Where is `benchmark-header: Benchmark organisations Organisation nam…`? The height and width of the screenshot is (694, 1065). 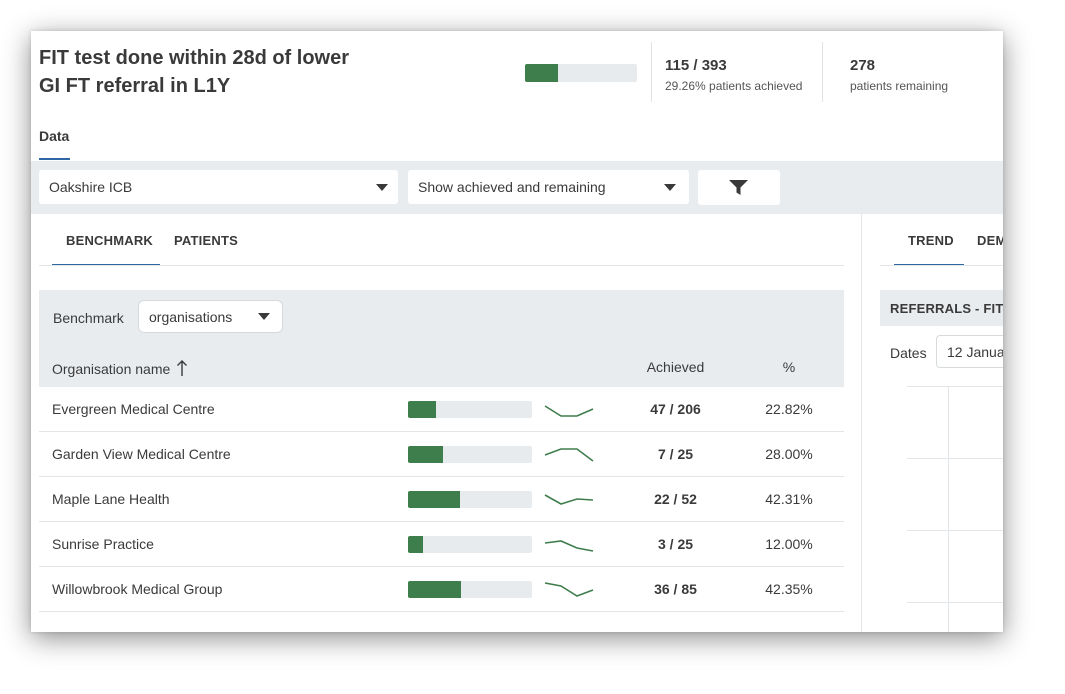
benchmark-header: Benchmark organisations Organisation nam… is located at coordinates (441, 338).